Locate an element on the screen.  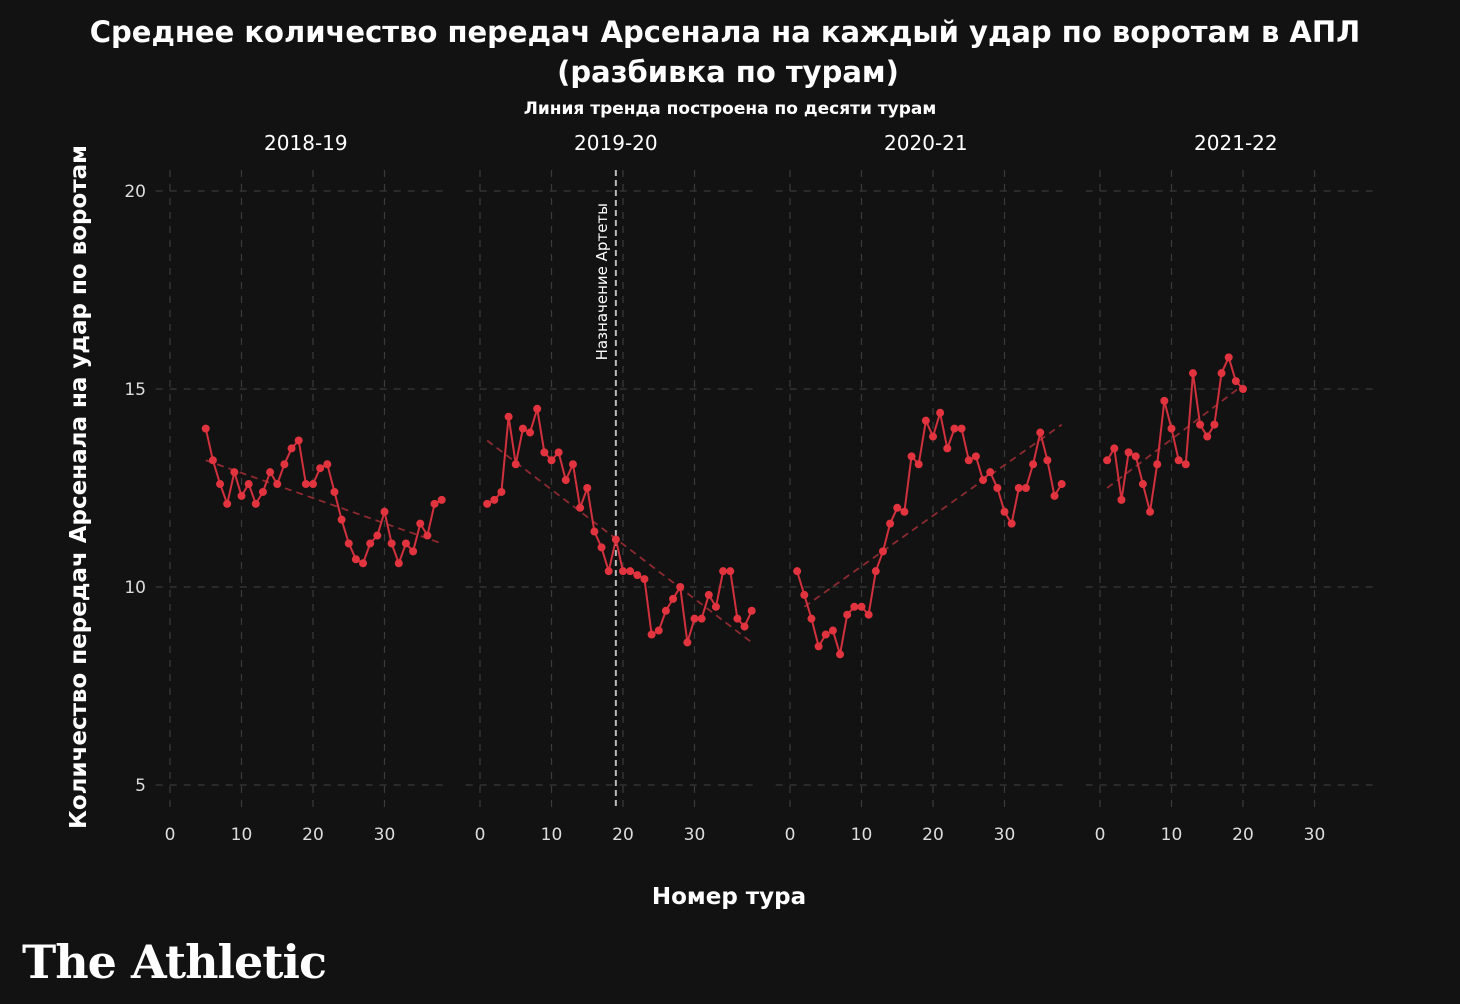
chart-title-line2: (разбивка по турам) is located at coordinates (728, 72).